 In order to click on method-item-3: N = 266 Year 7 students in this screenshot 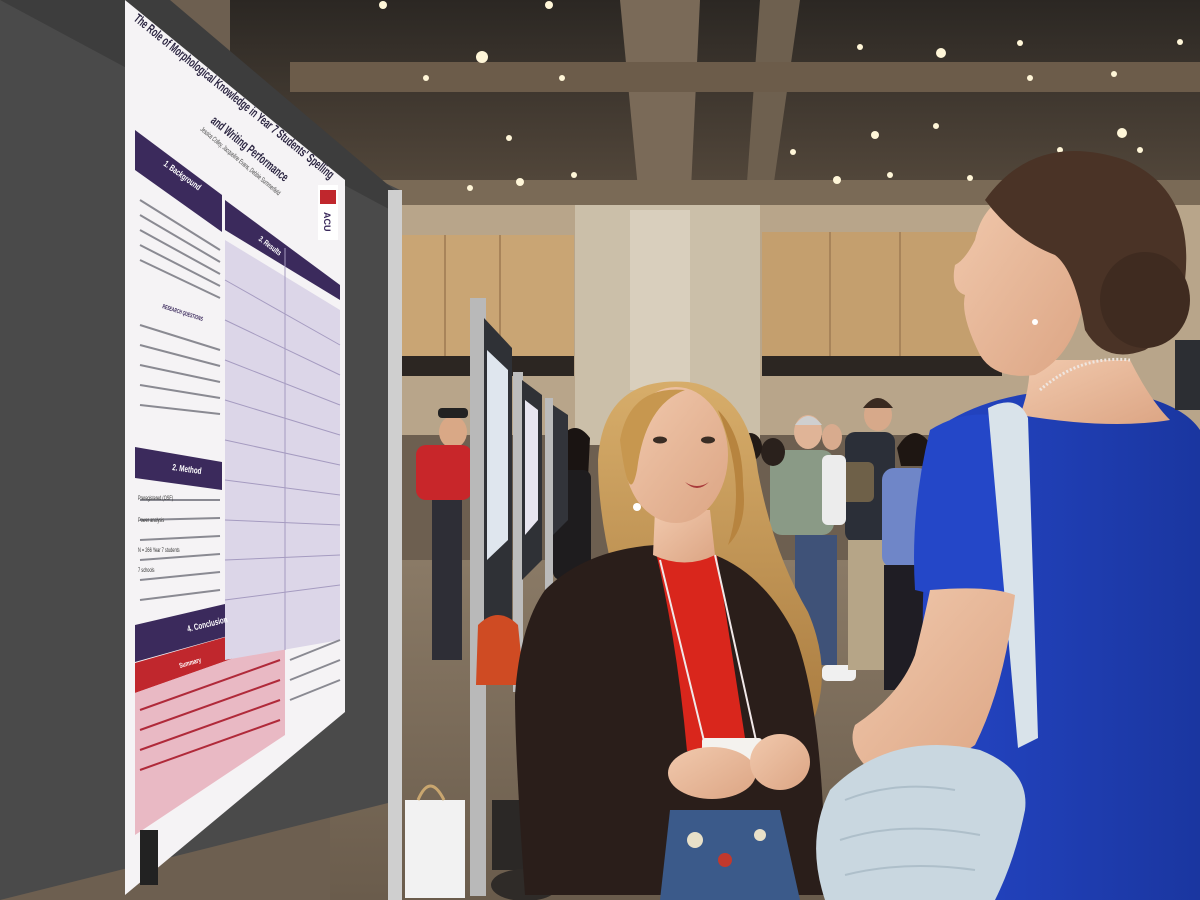, I will do `click(159, 550)`.